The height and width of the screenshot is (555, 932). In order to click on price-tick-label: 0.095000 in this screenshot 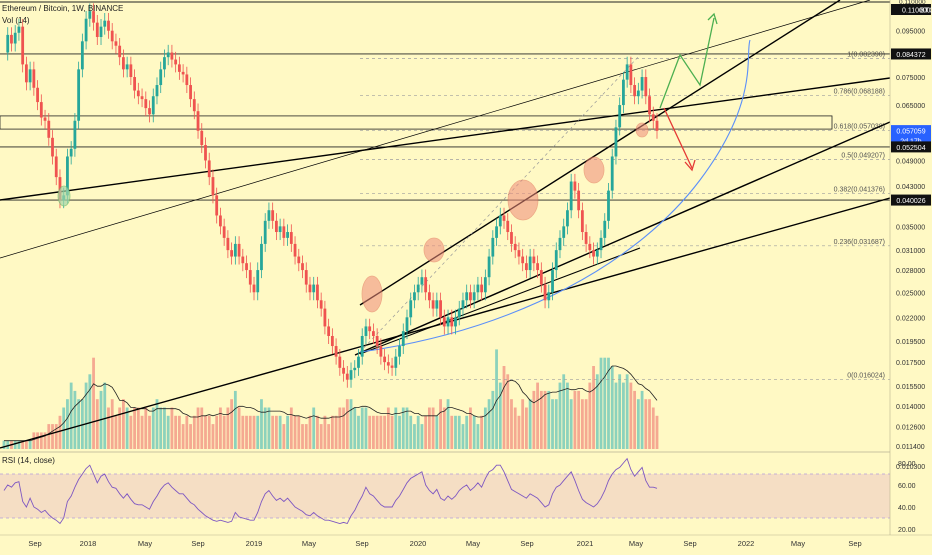, I will do `click(910, 32)`.